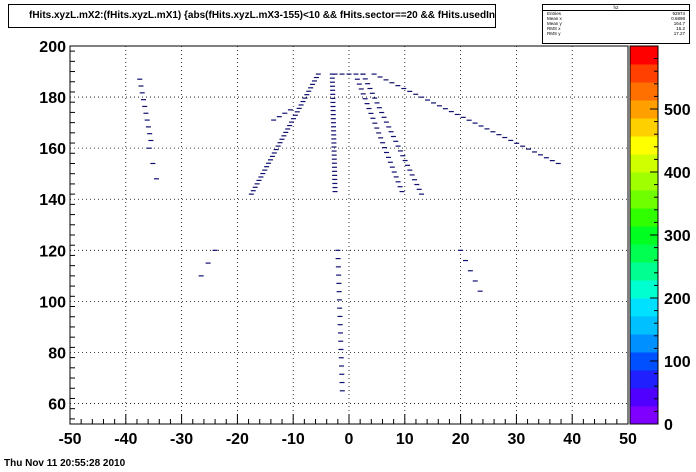 The image size is (696, 472). I want to click on stats-value: 17.27, so click(679, 33).